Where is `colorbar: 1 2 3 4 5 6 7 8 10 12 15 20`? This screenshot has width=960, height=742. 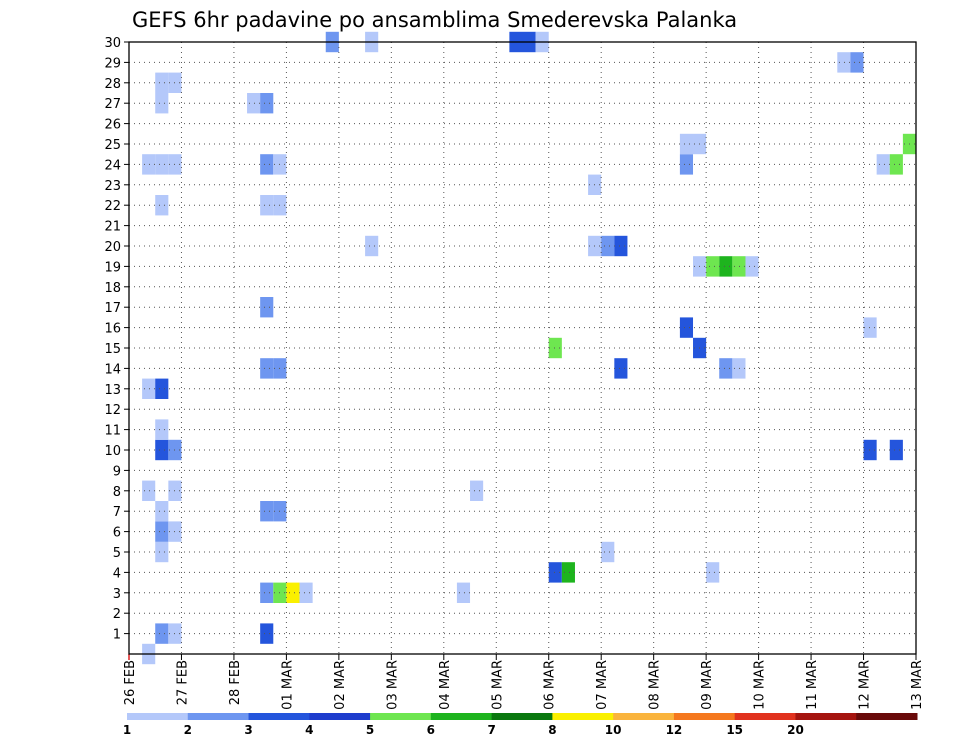 colorbar: 1 2 3 4 5 6 7 8 10 12 15 20 is located at coordinates (520, 725).